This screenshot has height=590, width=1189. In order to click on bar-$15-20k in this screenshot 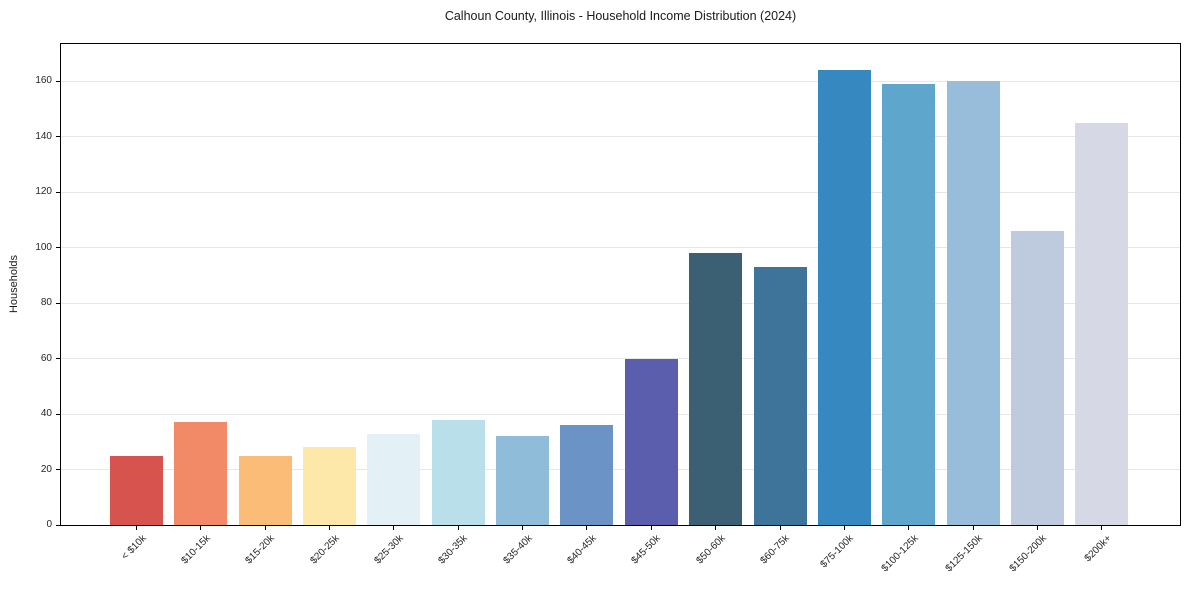, I will do `click(265, 490)`.